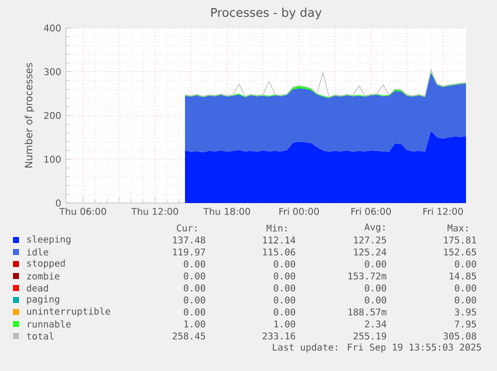 This screenshot has height=371, width=497. I want to click on legend-label: paging, so click(43, 300).